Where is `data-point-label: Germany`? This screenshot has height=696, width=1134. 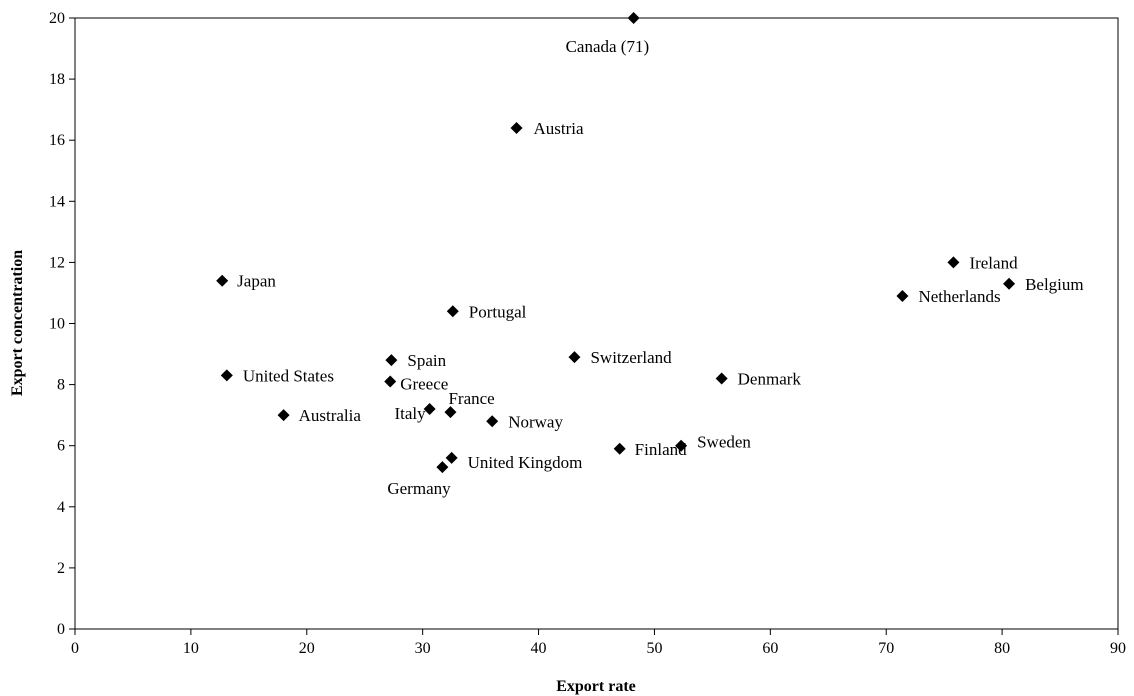 data-point-label: Germany is located at coordinates (419, 488).